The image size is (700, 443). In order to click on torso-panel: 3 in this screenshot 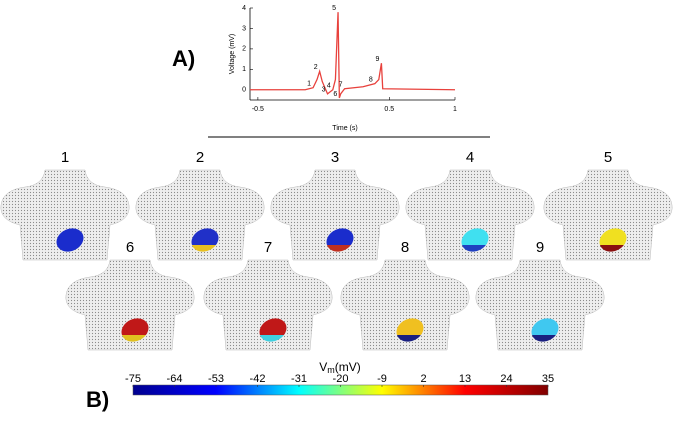, I will do `click(335, 205)`.